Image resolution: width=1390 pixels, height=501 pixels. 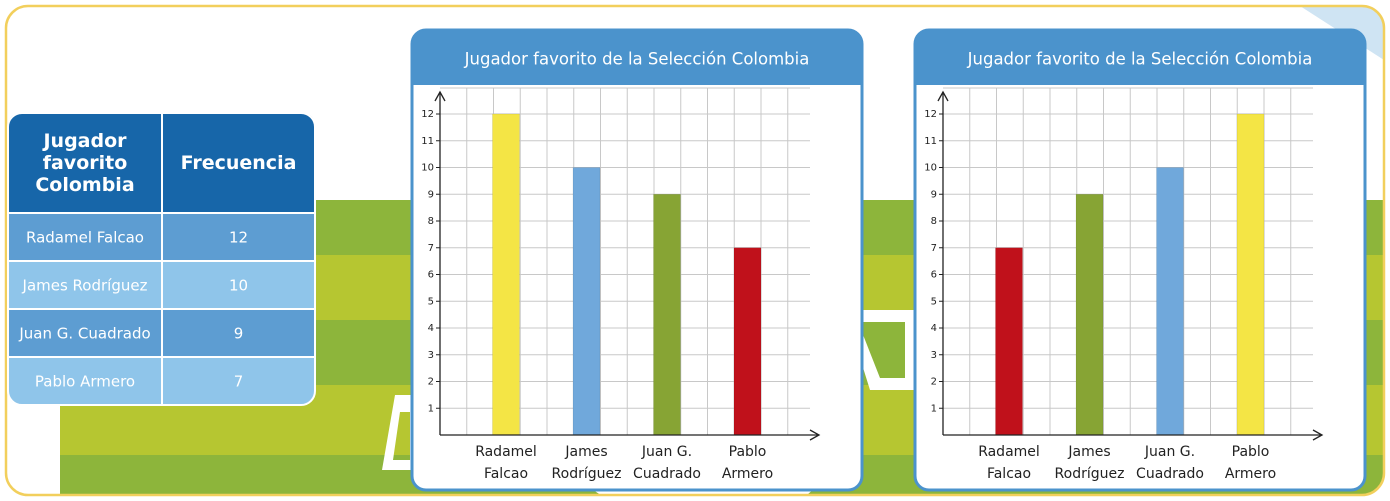 What do you see at coordinates (85, 382) in the screenshot?
I see `table-cell: Pablo Armero` at bounding box center [85, 382].